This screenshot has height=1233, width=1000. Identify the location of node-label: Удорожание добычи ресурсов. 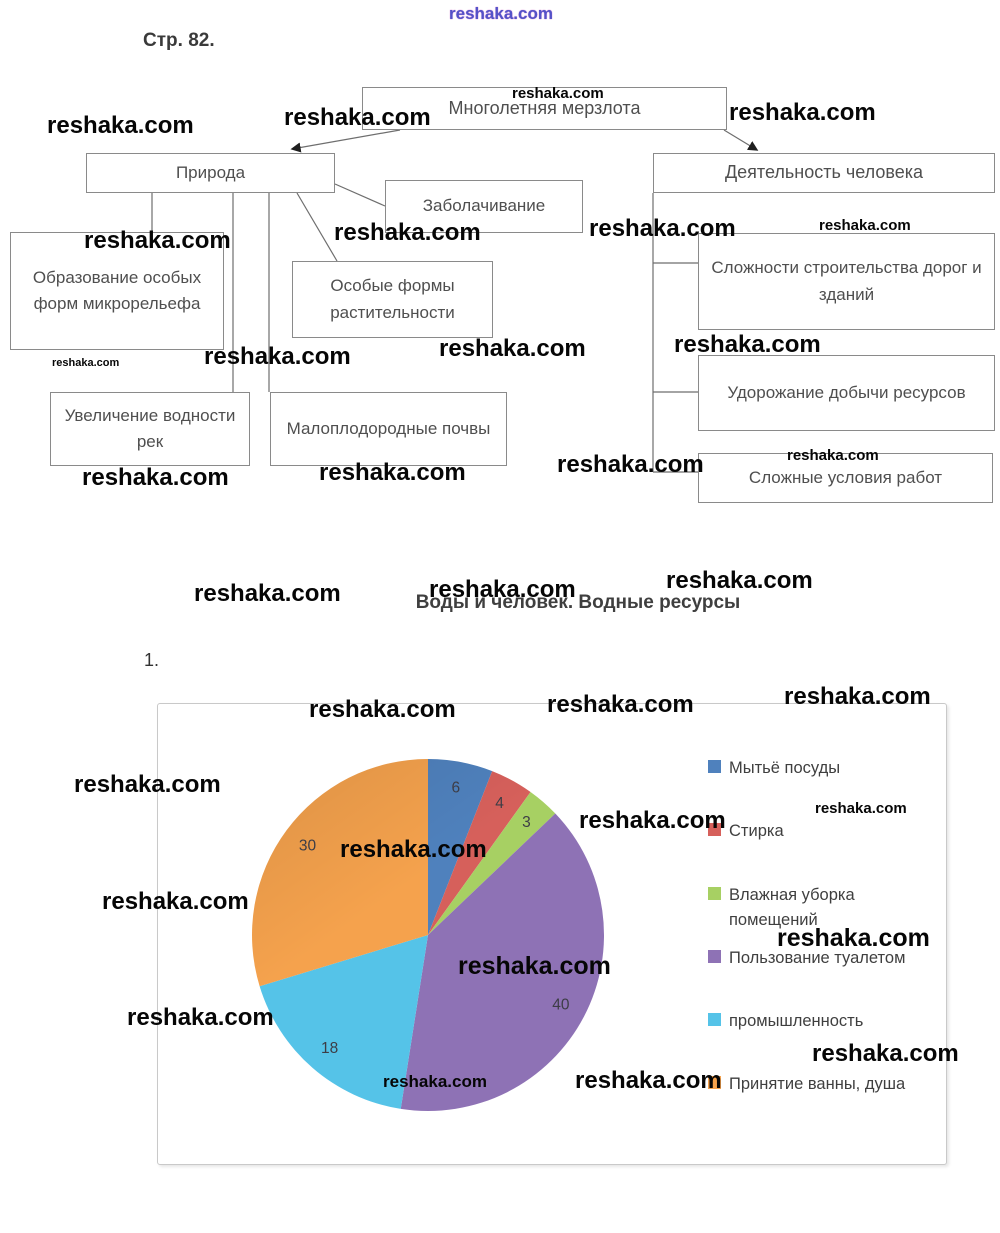
(846, 392).